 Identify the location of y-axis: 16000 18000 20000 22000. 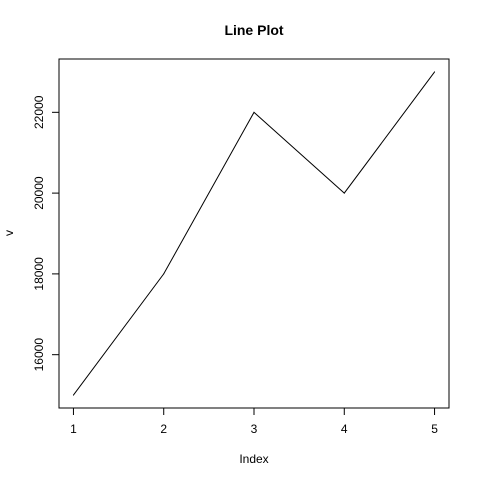
(46, 233).